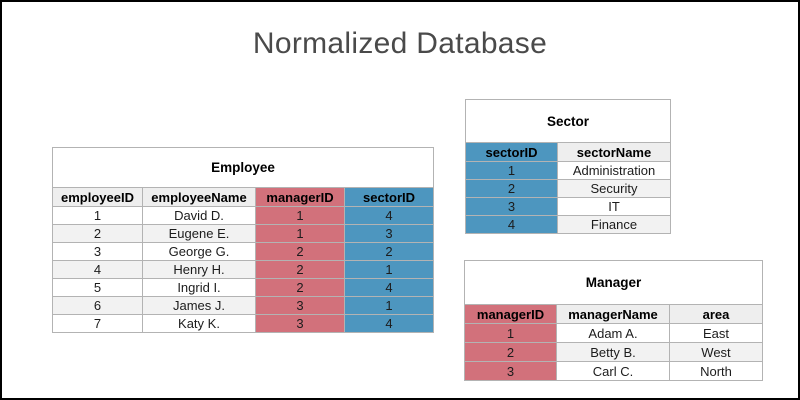  Describe the element at coordinates (614, 188) in the screenshot. I see `sector-cell-sectorName-r2: Security` at that location.